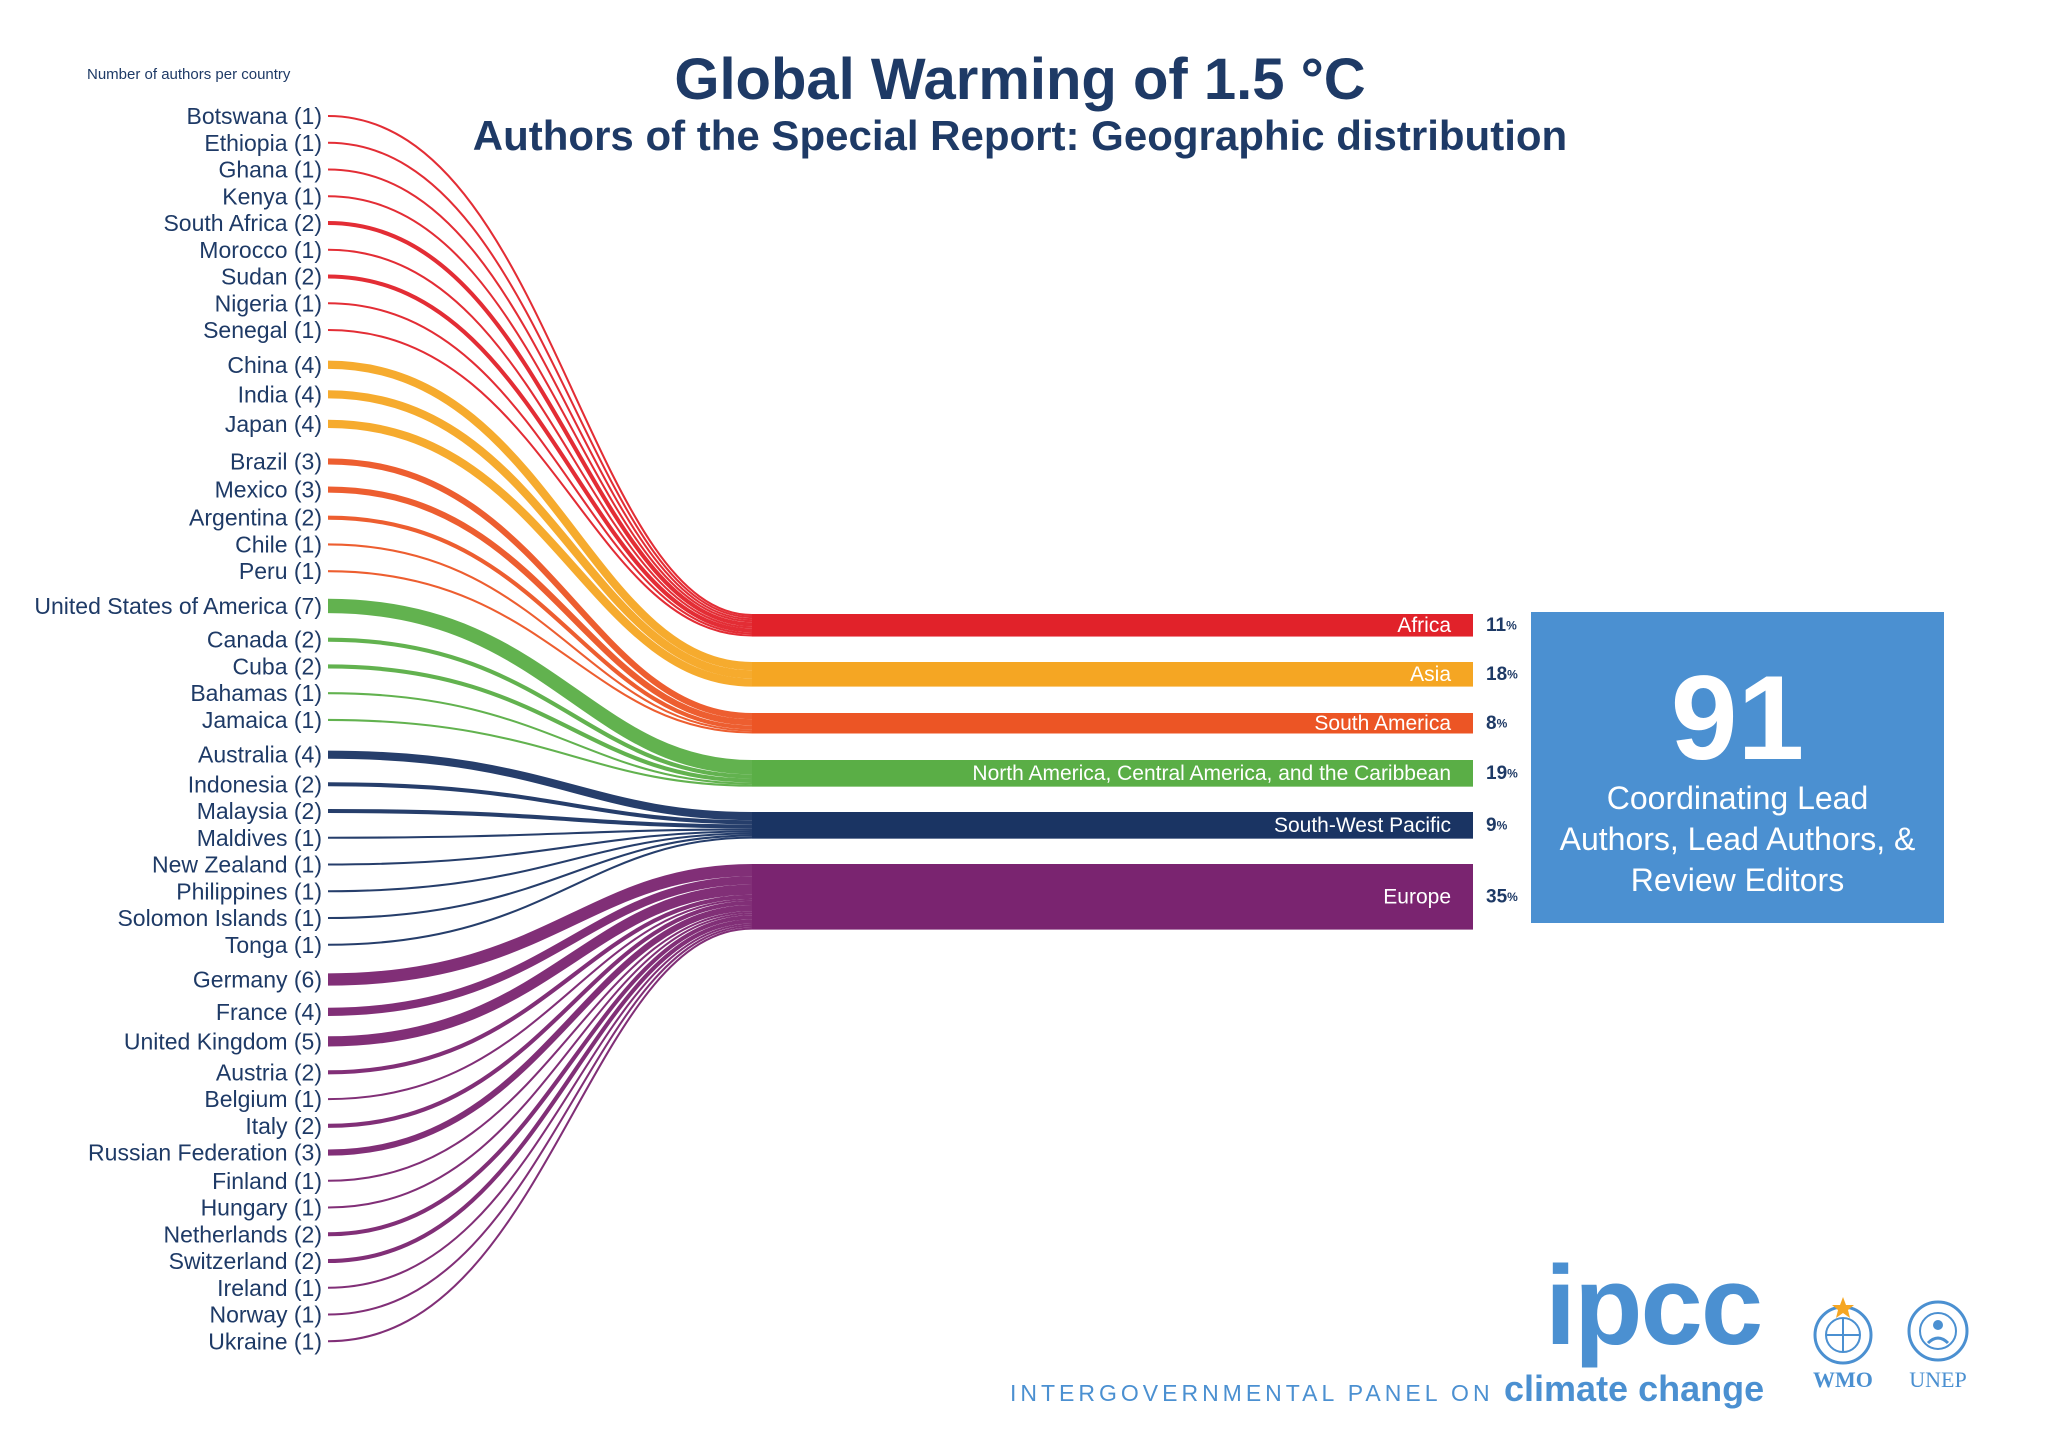 The image size is (2048, 1448). Describe the element at coordinates (1020, 79) in the screenshot. I see `page-title: Global Warming of 1.5 °C` at that location.